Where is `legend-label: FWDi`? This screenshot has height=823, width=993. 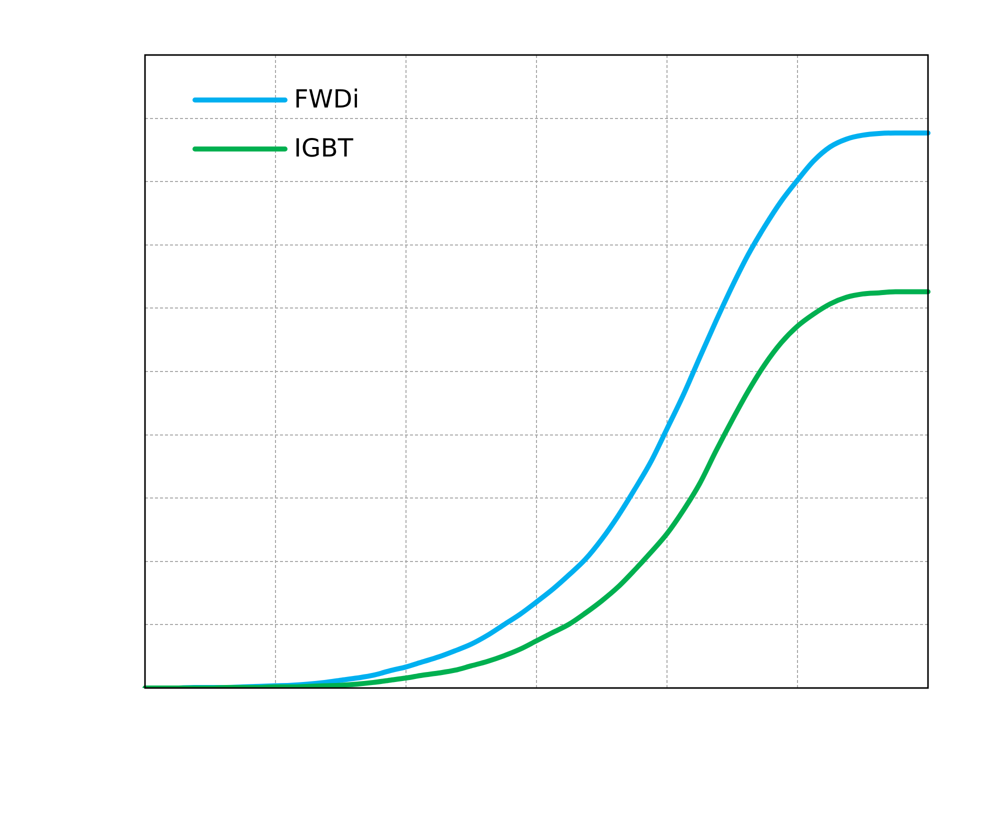 legend-label: FWDi is located at coordinates (327, 99).